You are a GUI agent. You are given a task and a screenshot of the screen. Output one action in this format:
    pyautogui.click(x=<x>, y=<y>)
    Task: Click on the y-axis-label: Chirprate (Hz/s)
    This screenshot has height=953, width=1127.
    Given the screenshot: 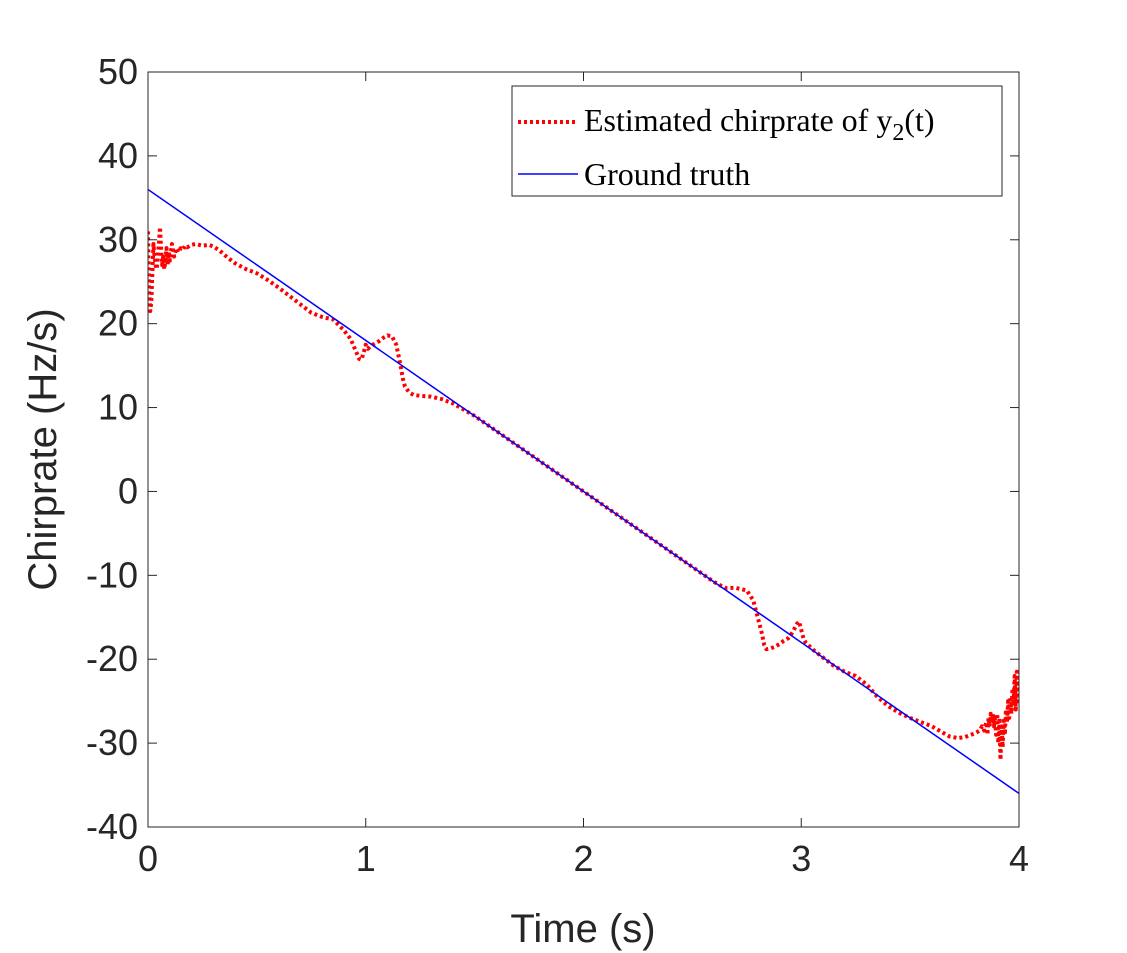 What is the action you would take?
    pyautogui.click(x=43, y=449)
    